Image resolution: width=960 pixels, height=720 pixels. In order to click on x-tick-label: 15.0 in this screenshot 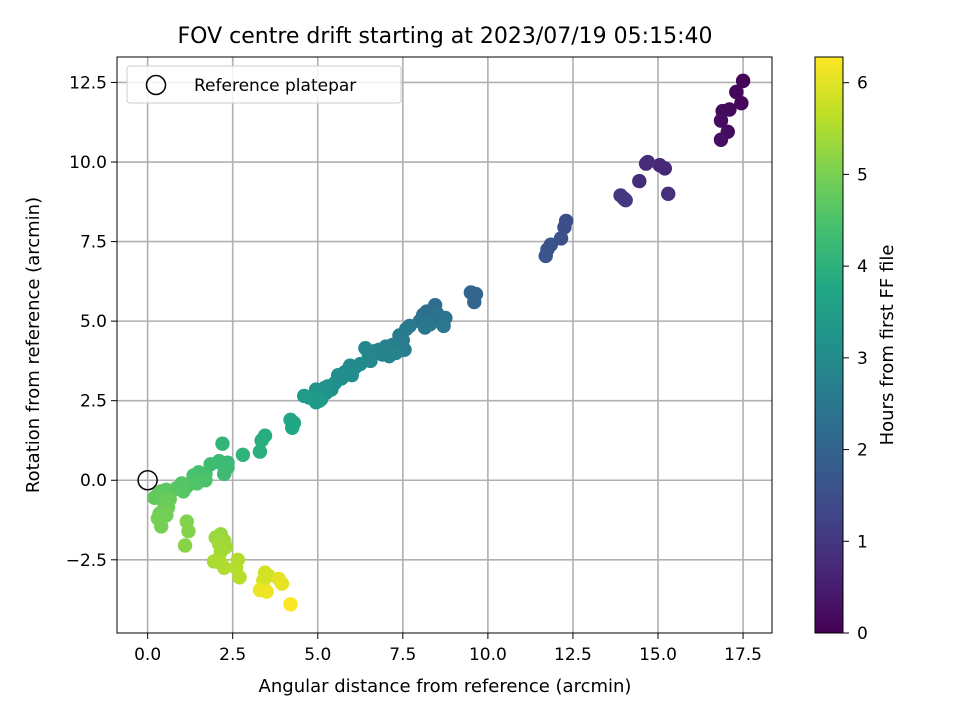, I will do `click(658, 655)`.